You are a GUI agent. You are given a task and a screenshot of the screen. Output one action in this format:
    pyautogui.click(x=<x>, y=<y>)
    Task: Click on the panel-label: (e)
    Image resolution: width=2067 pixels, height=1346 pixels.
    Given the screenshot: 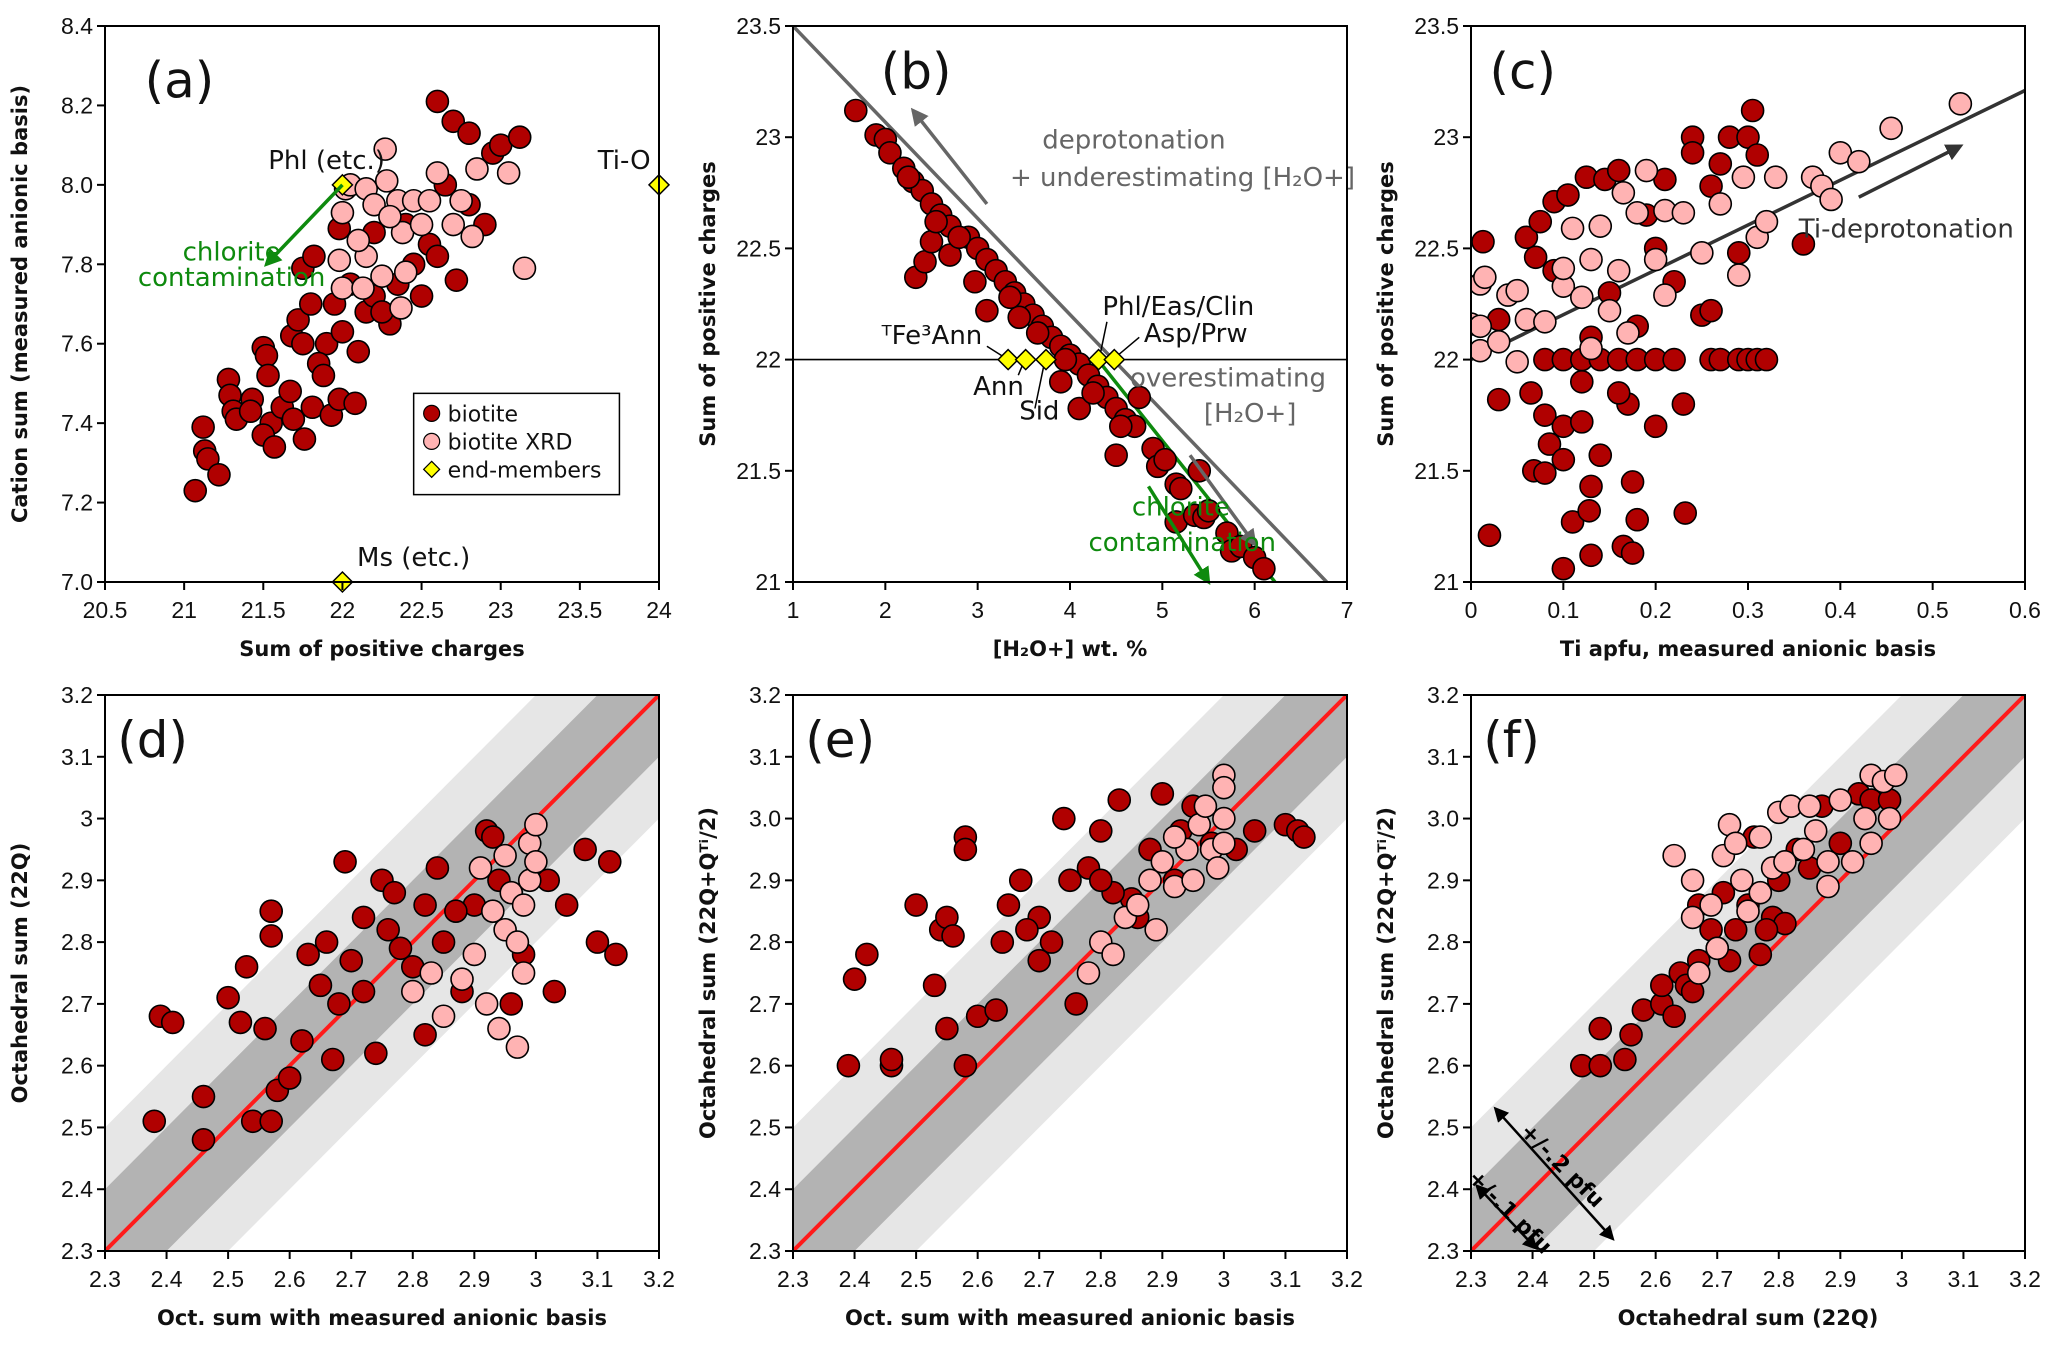 What is the action you would take?
    pyautogui.click(x=840, y=740)
    